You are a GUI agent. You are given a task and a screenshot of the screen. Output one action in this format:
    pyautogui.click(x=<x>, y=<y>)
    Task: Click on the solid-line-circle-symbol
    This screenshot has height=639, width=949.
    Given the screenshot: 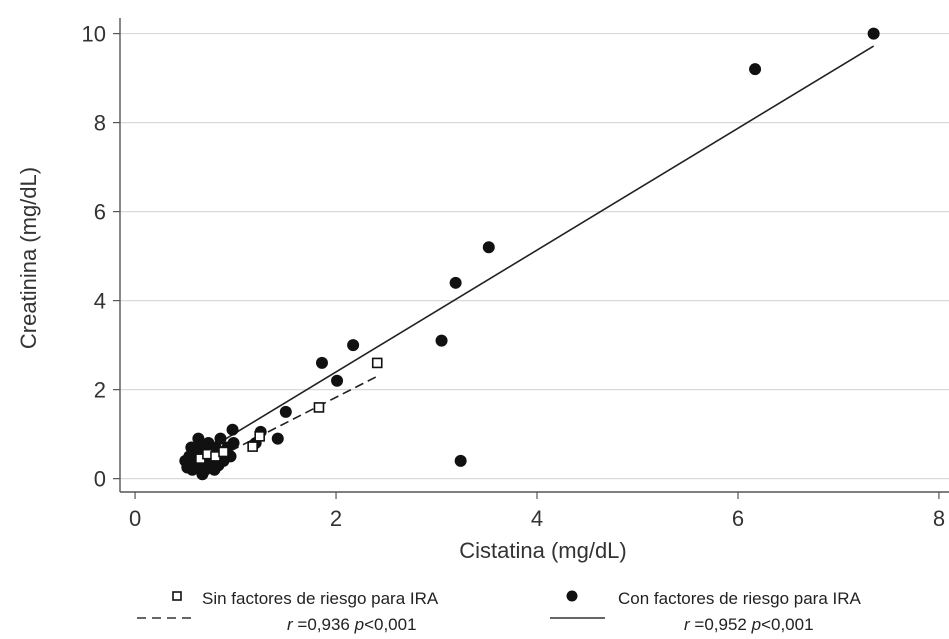 What is the action you would take?
    pyautogui.click(x=577, y=604)
    